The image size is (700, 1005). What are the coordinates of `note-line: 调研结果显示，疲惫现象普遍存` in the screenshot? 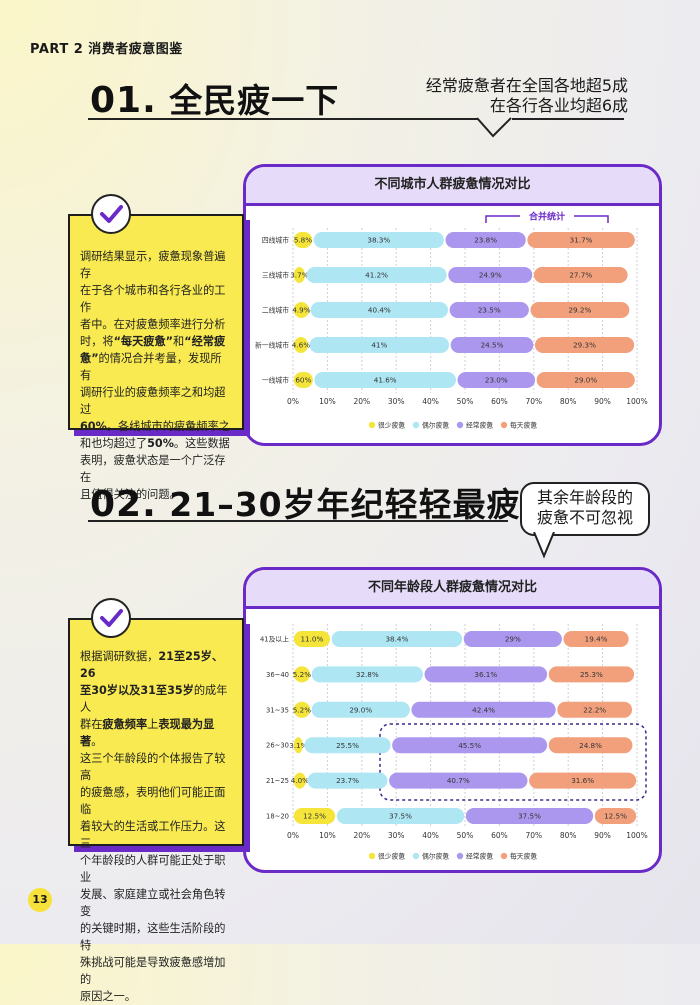 It's located at (156, 265).